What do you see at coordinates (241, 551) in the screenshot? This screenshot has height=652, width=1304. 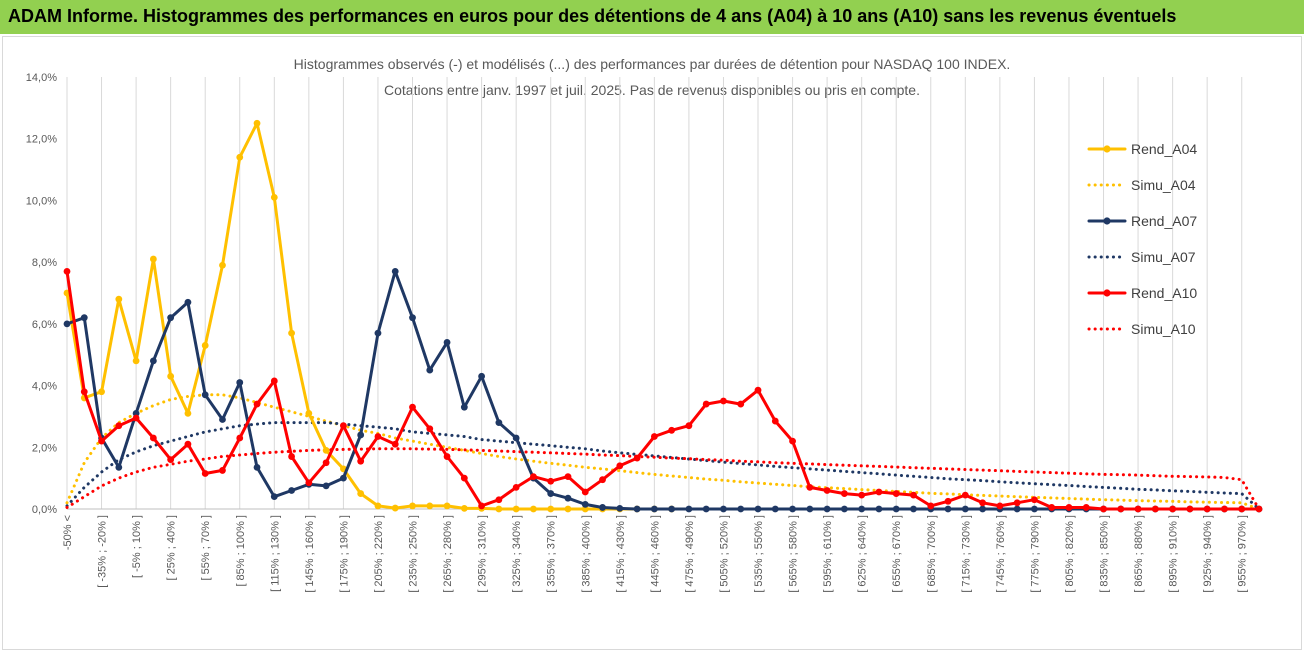 I see `x-tick-label: [ 85% ; 100% ]` at bounding box center [241, 551].